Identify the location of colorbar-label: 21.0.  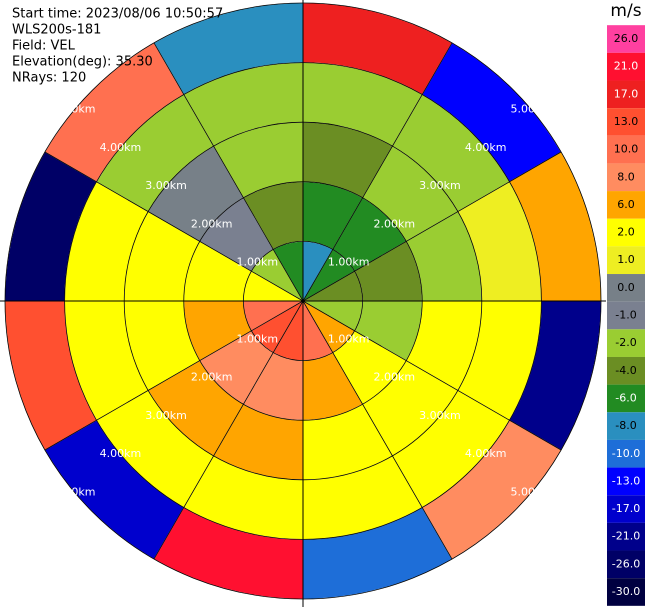
(626, 66).